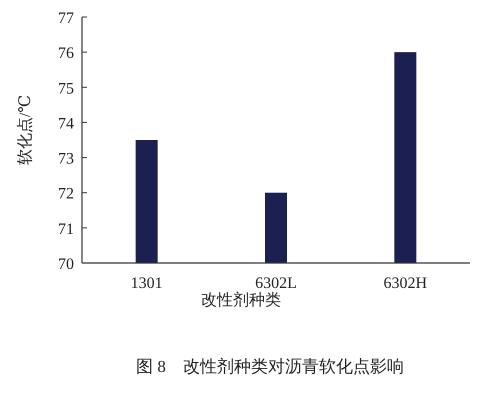 This screenshot has width=494, height=395. What do you see at coordinates (66, 264) in the screenshot?
I see `y-tick-label: 70` at bounding box center [66, 264].